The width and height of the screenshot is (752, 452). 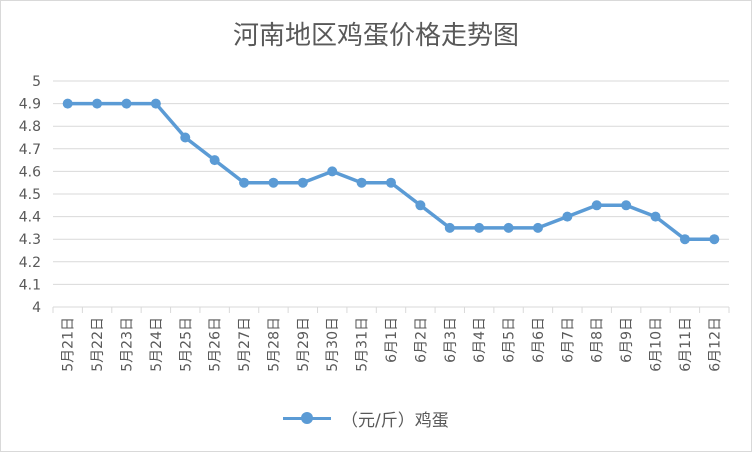 What do you see at coordinates (480, 340) in the screenshot?
I see `x-tick-label: 6月4日` at bounding box center [480, 340].